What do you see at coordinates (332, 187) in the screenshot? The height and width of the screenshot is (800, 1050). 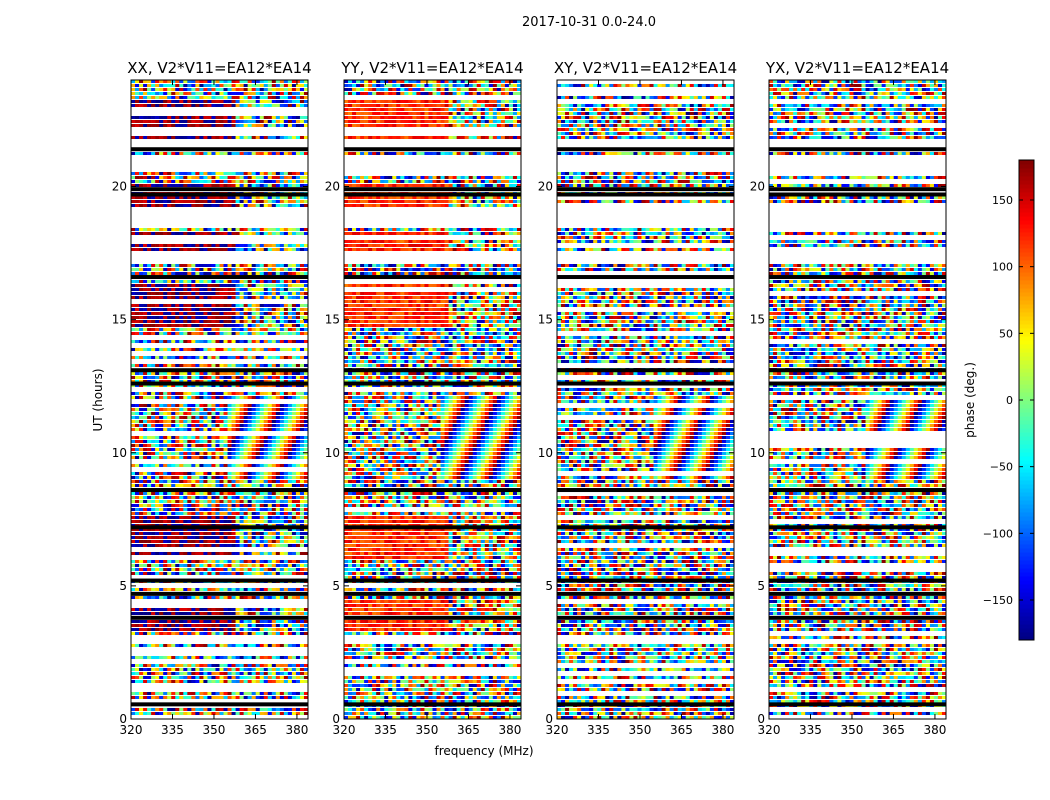 I see `y-tick-label: 20` at bounding box center [332, 187].